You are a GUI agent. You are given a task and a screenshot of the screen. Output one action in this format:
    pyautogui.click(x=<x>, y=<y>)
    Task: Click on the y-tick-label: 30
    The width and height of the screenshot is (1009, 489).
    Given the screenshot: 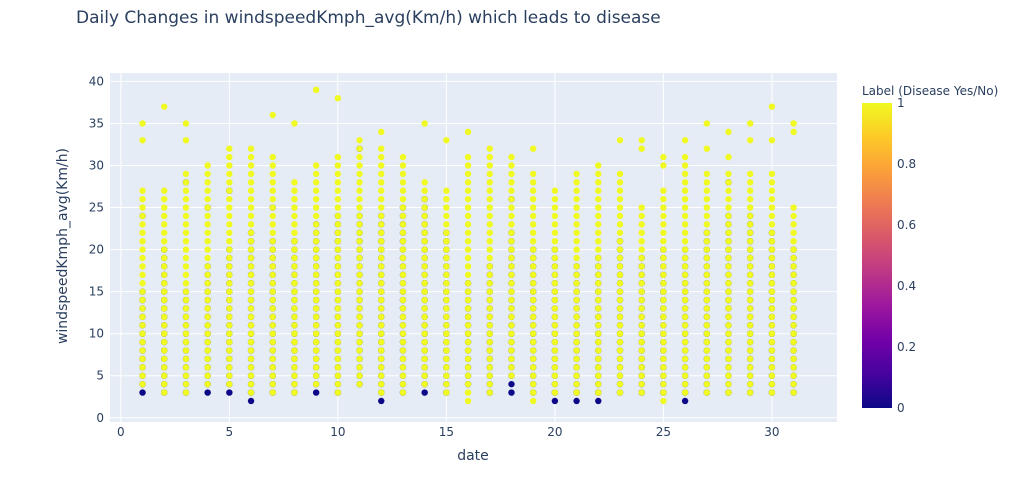 What is the action you would take?
    pyautogui.click(x=96, y=166)
    